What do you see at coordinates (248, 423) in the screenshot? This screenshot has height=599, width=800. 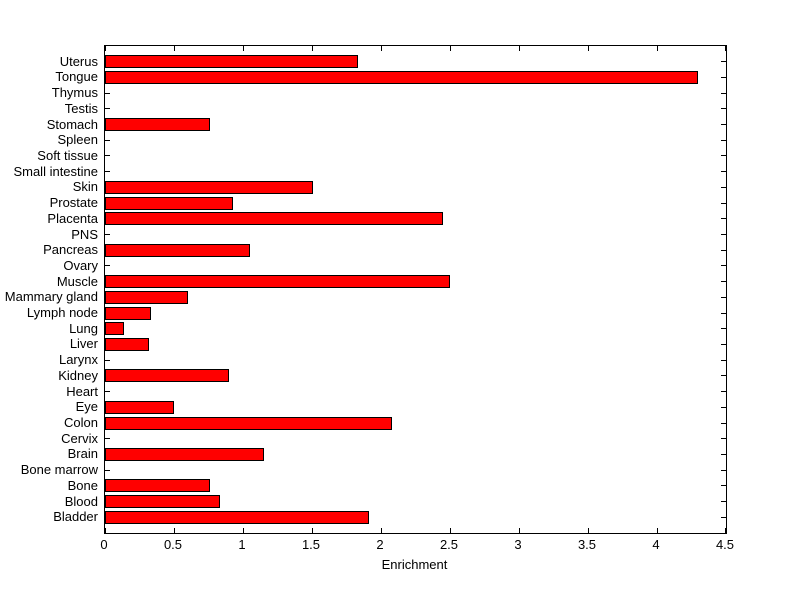 I see `bar-colon` at bounding box center [248, 423].